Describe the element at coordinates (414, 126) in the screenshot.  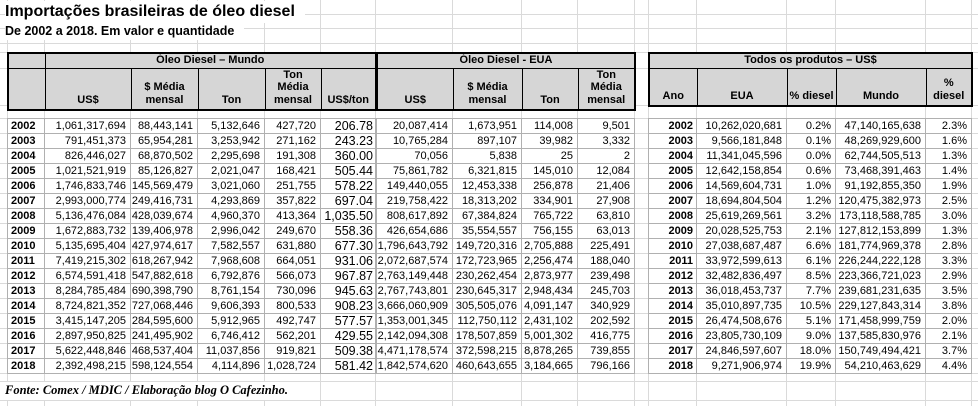
I see `eua-value-cell: 20,087,414` at that location.